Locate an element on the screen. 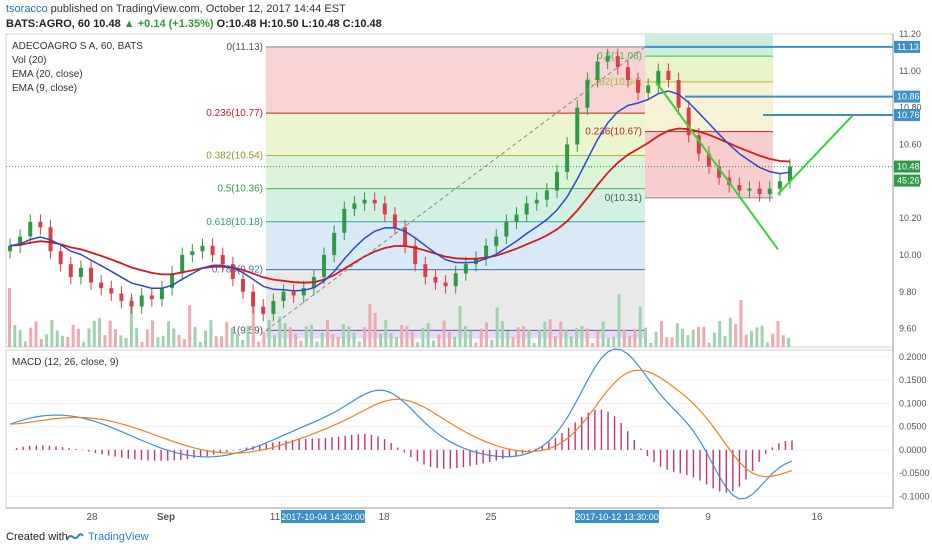 The height and width of the screenshot is (550, 932). x-tick-label: 11 is located at coordinates (275, 517).